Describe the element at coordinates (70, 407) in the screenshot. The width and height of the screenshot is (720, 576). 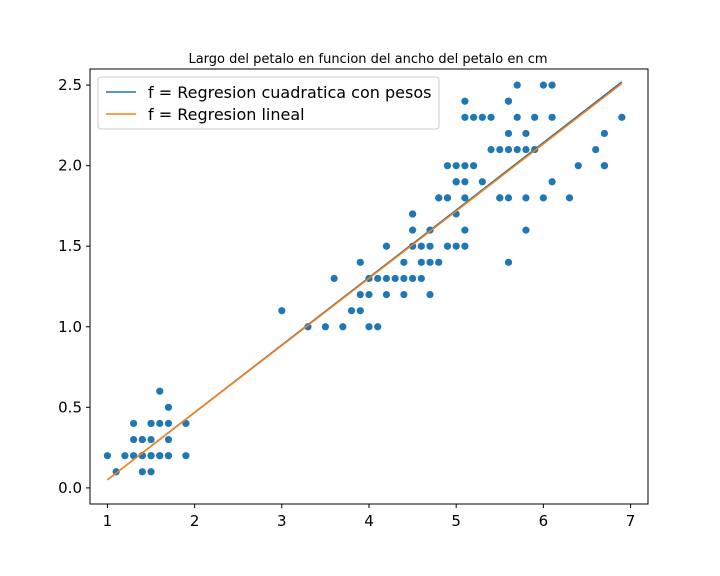
I see `y-tick-label: 0.5` at that location.